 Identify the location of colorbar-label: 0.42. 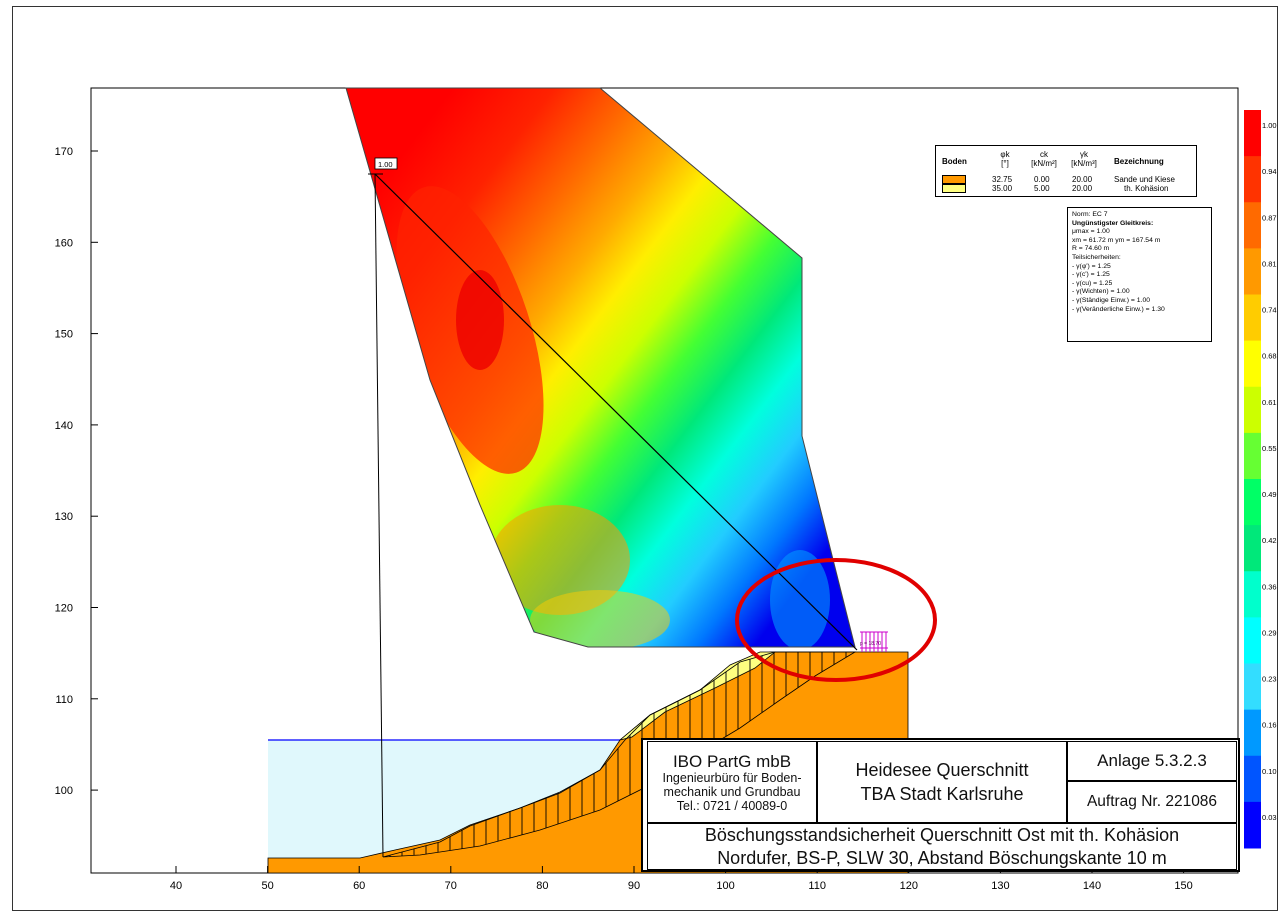
(1269, 540).